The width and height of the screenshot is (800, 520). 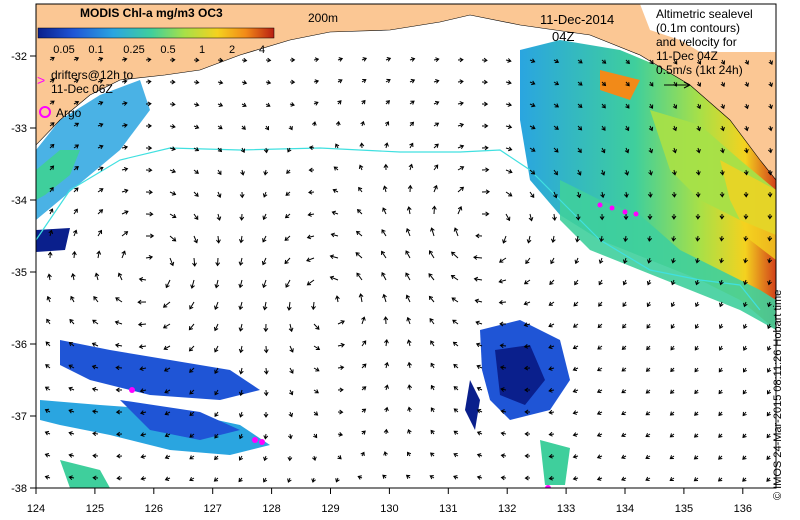 What do you see at coordinates (85, 94) in the screenshot?
I see `legend: > drifters@12h to 11-Dec 06Z Argo` at bounding box center [85, 94].